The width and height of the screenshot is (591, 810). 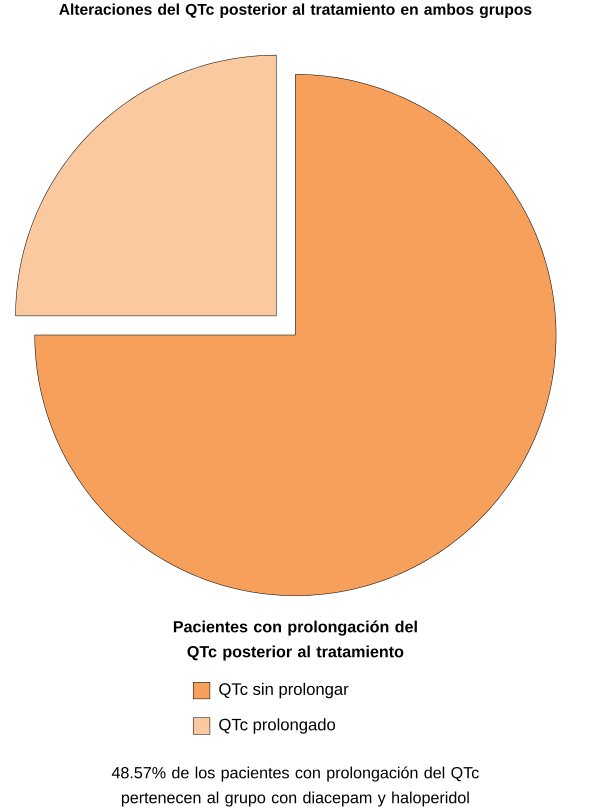 What do you see at coordinates (283, 690) in the screenshot?
I see `legend-label: QTc sin prolongar` at bounding box center [283, 690].